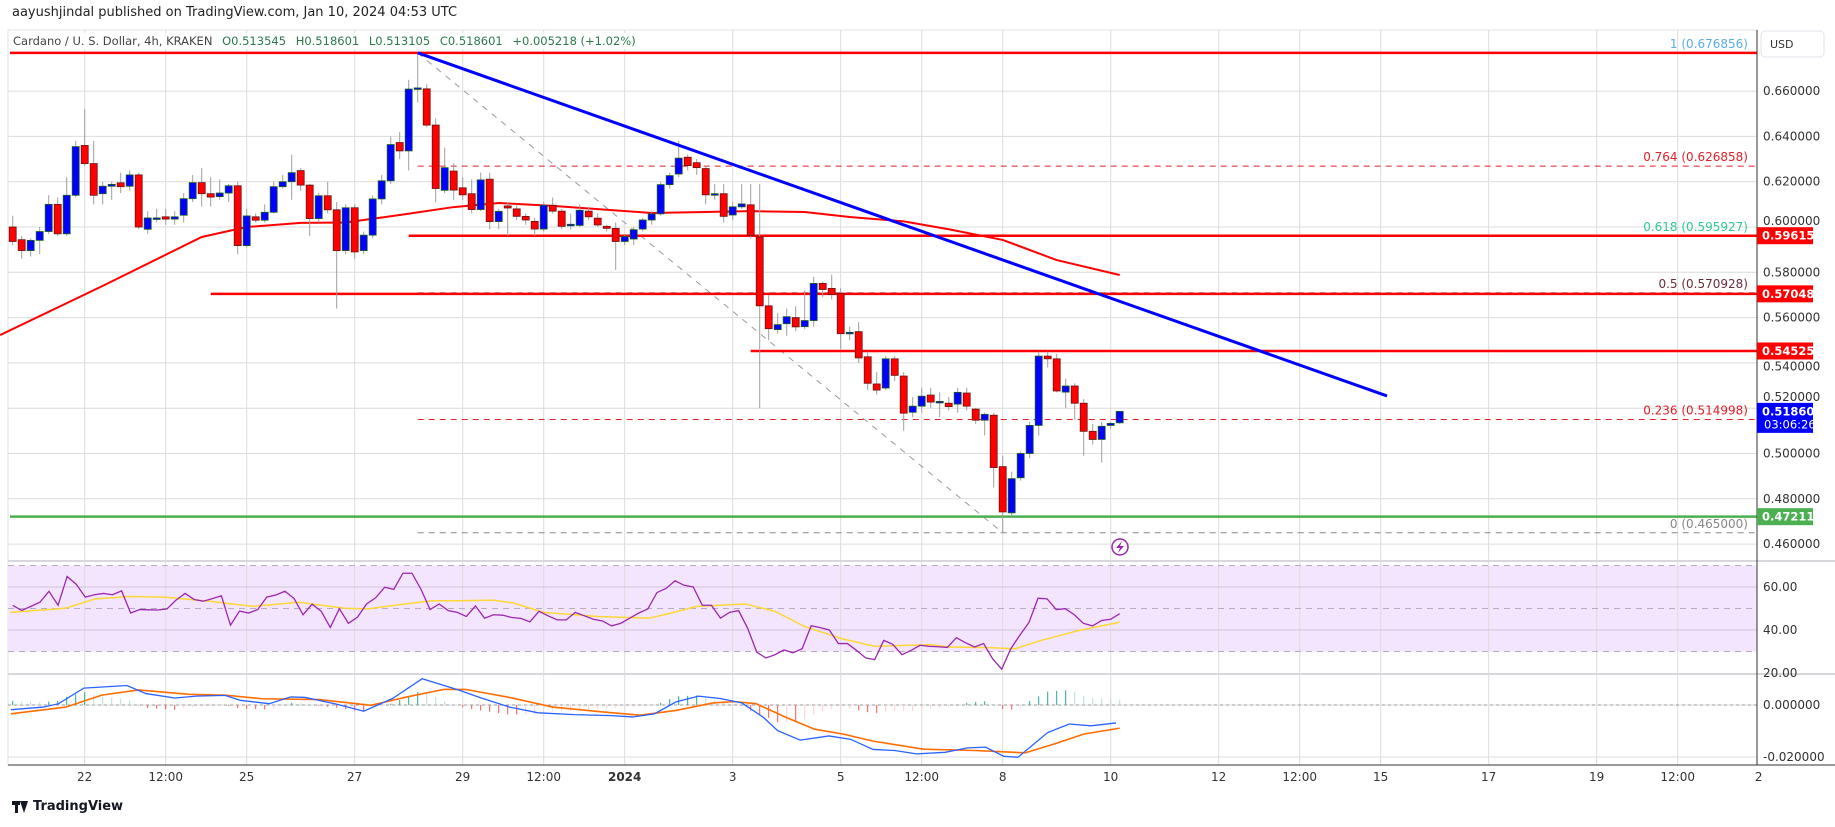 The image size is (1835, 827). I want to click on tradingview-logo-icon, so click(20, 806).